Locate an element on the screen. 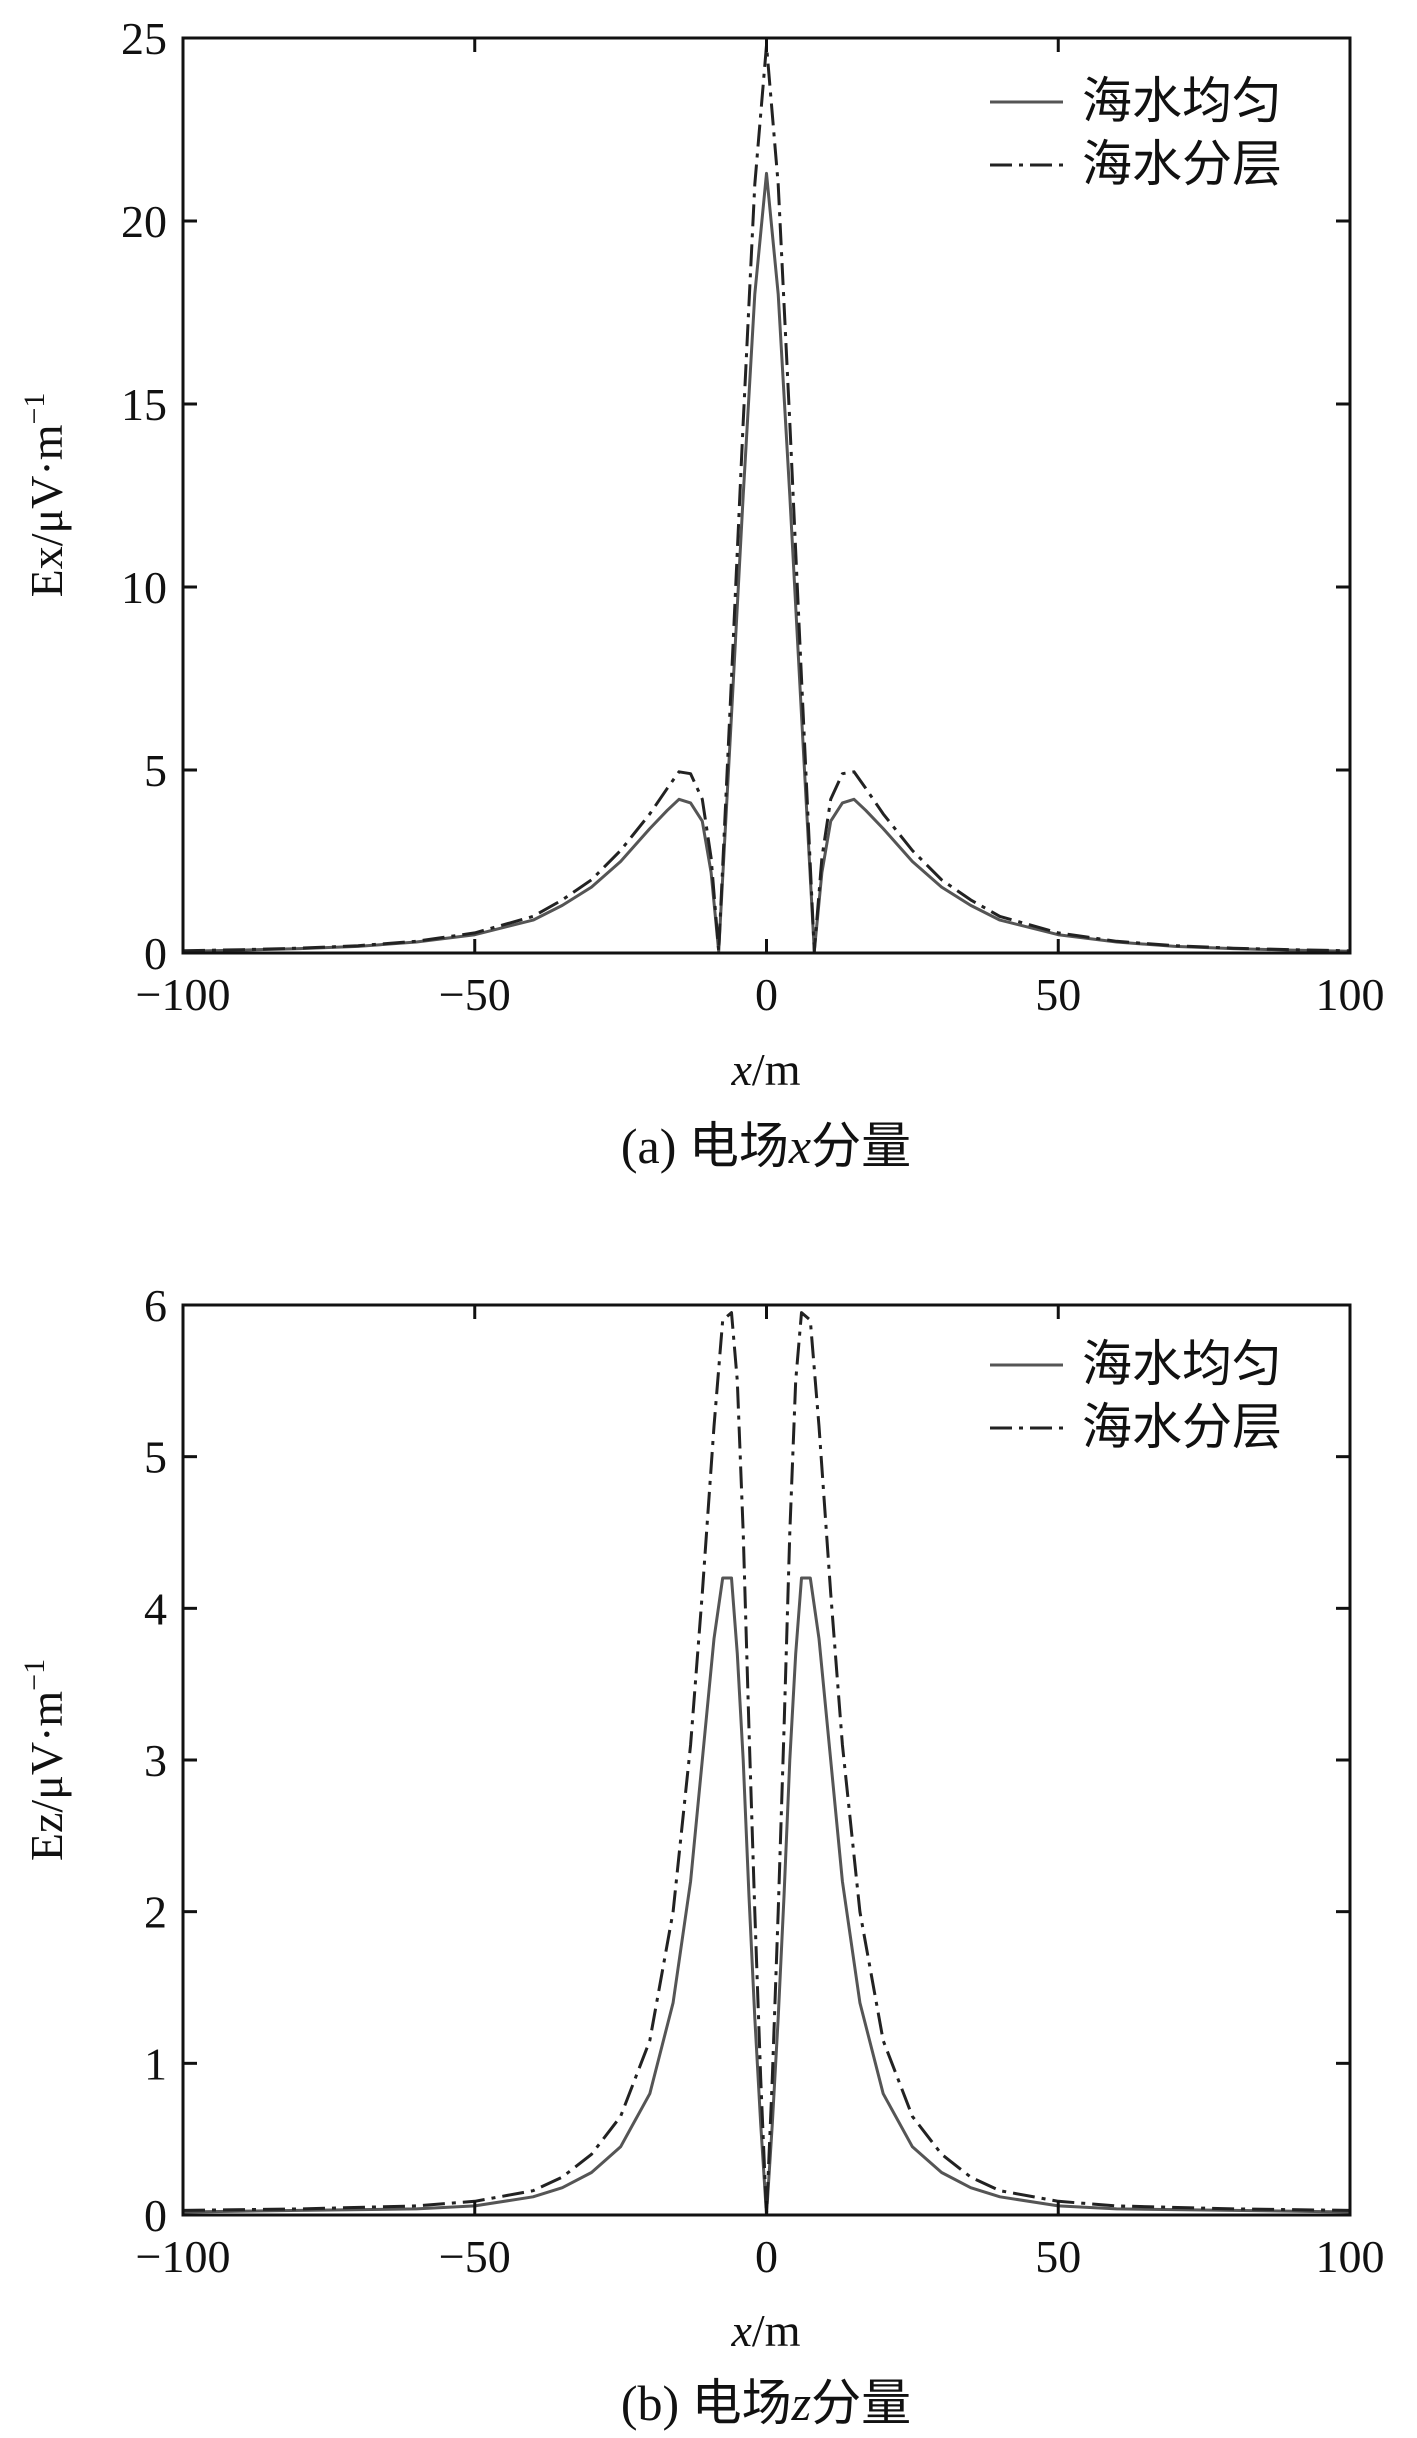 Image resolution: width=1417 pixels, height=2438 pixels. y-tick-label: 3 is located at coordinates (155, 1760).